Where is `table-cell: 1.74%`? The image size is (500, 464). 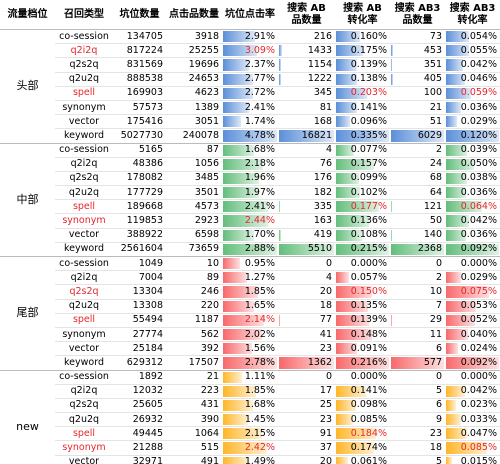
table-cell: 1.74% is located at coordinates (250, 122).